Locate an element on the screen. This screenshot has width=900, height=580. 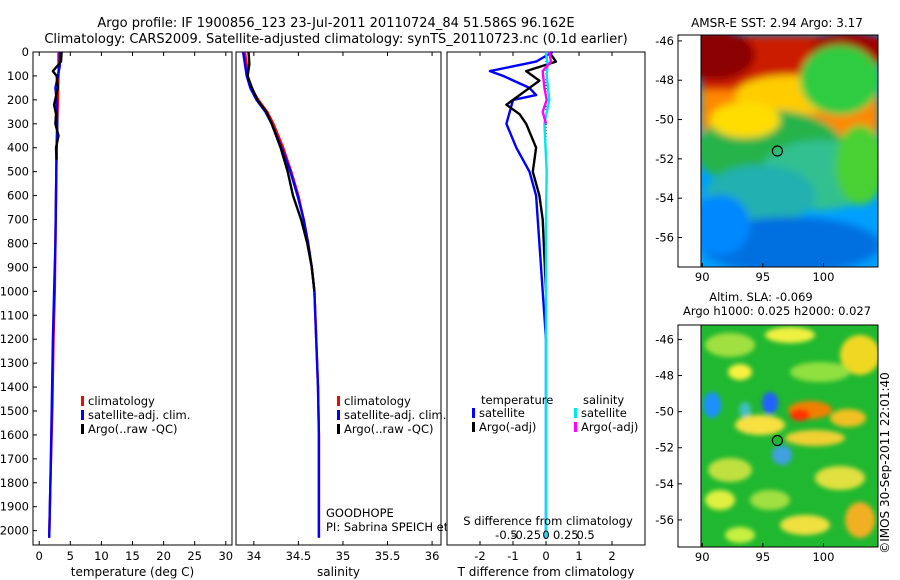
y-tick-label: 1300 is located at coordinates (14, 363).